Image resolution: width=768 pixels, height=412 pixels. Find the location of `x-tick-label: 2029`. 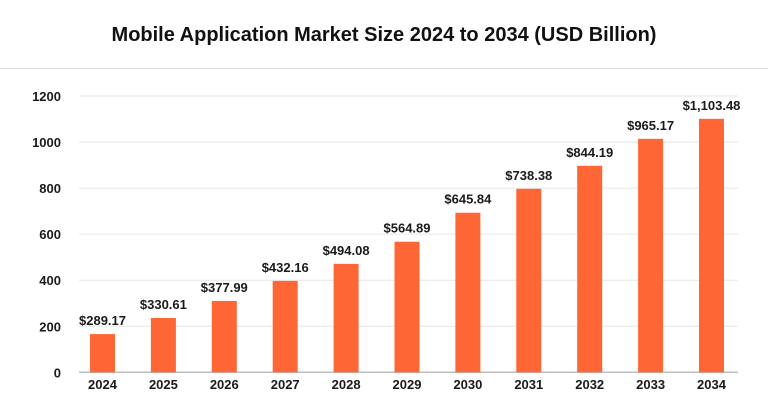

x-tick-label: 2029 is located at coordinates (407, 384).